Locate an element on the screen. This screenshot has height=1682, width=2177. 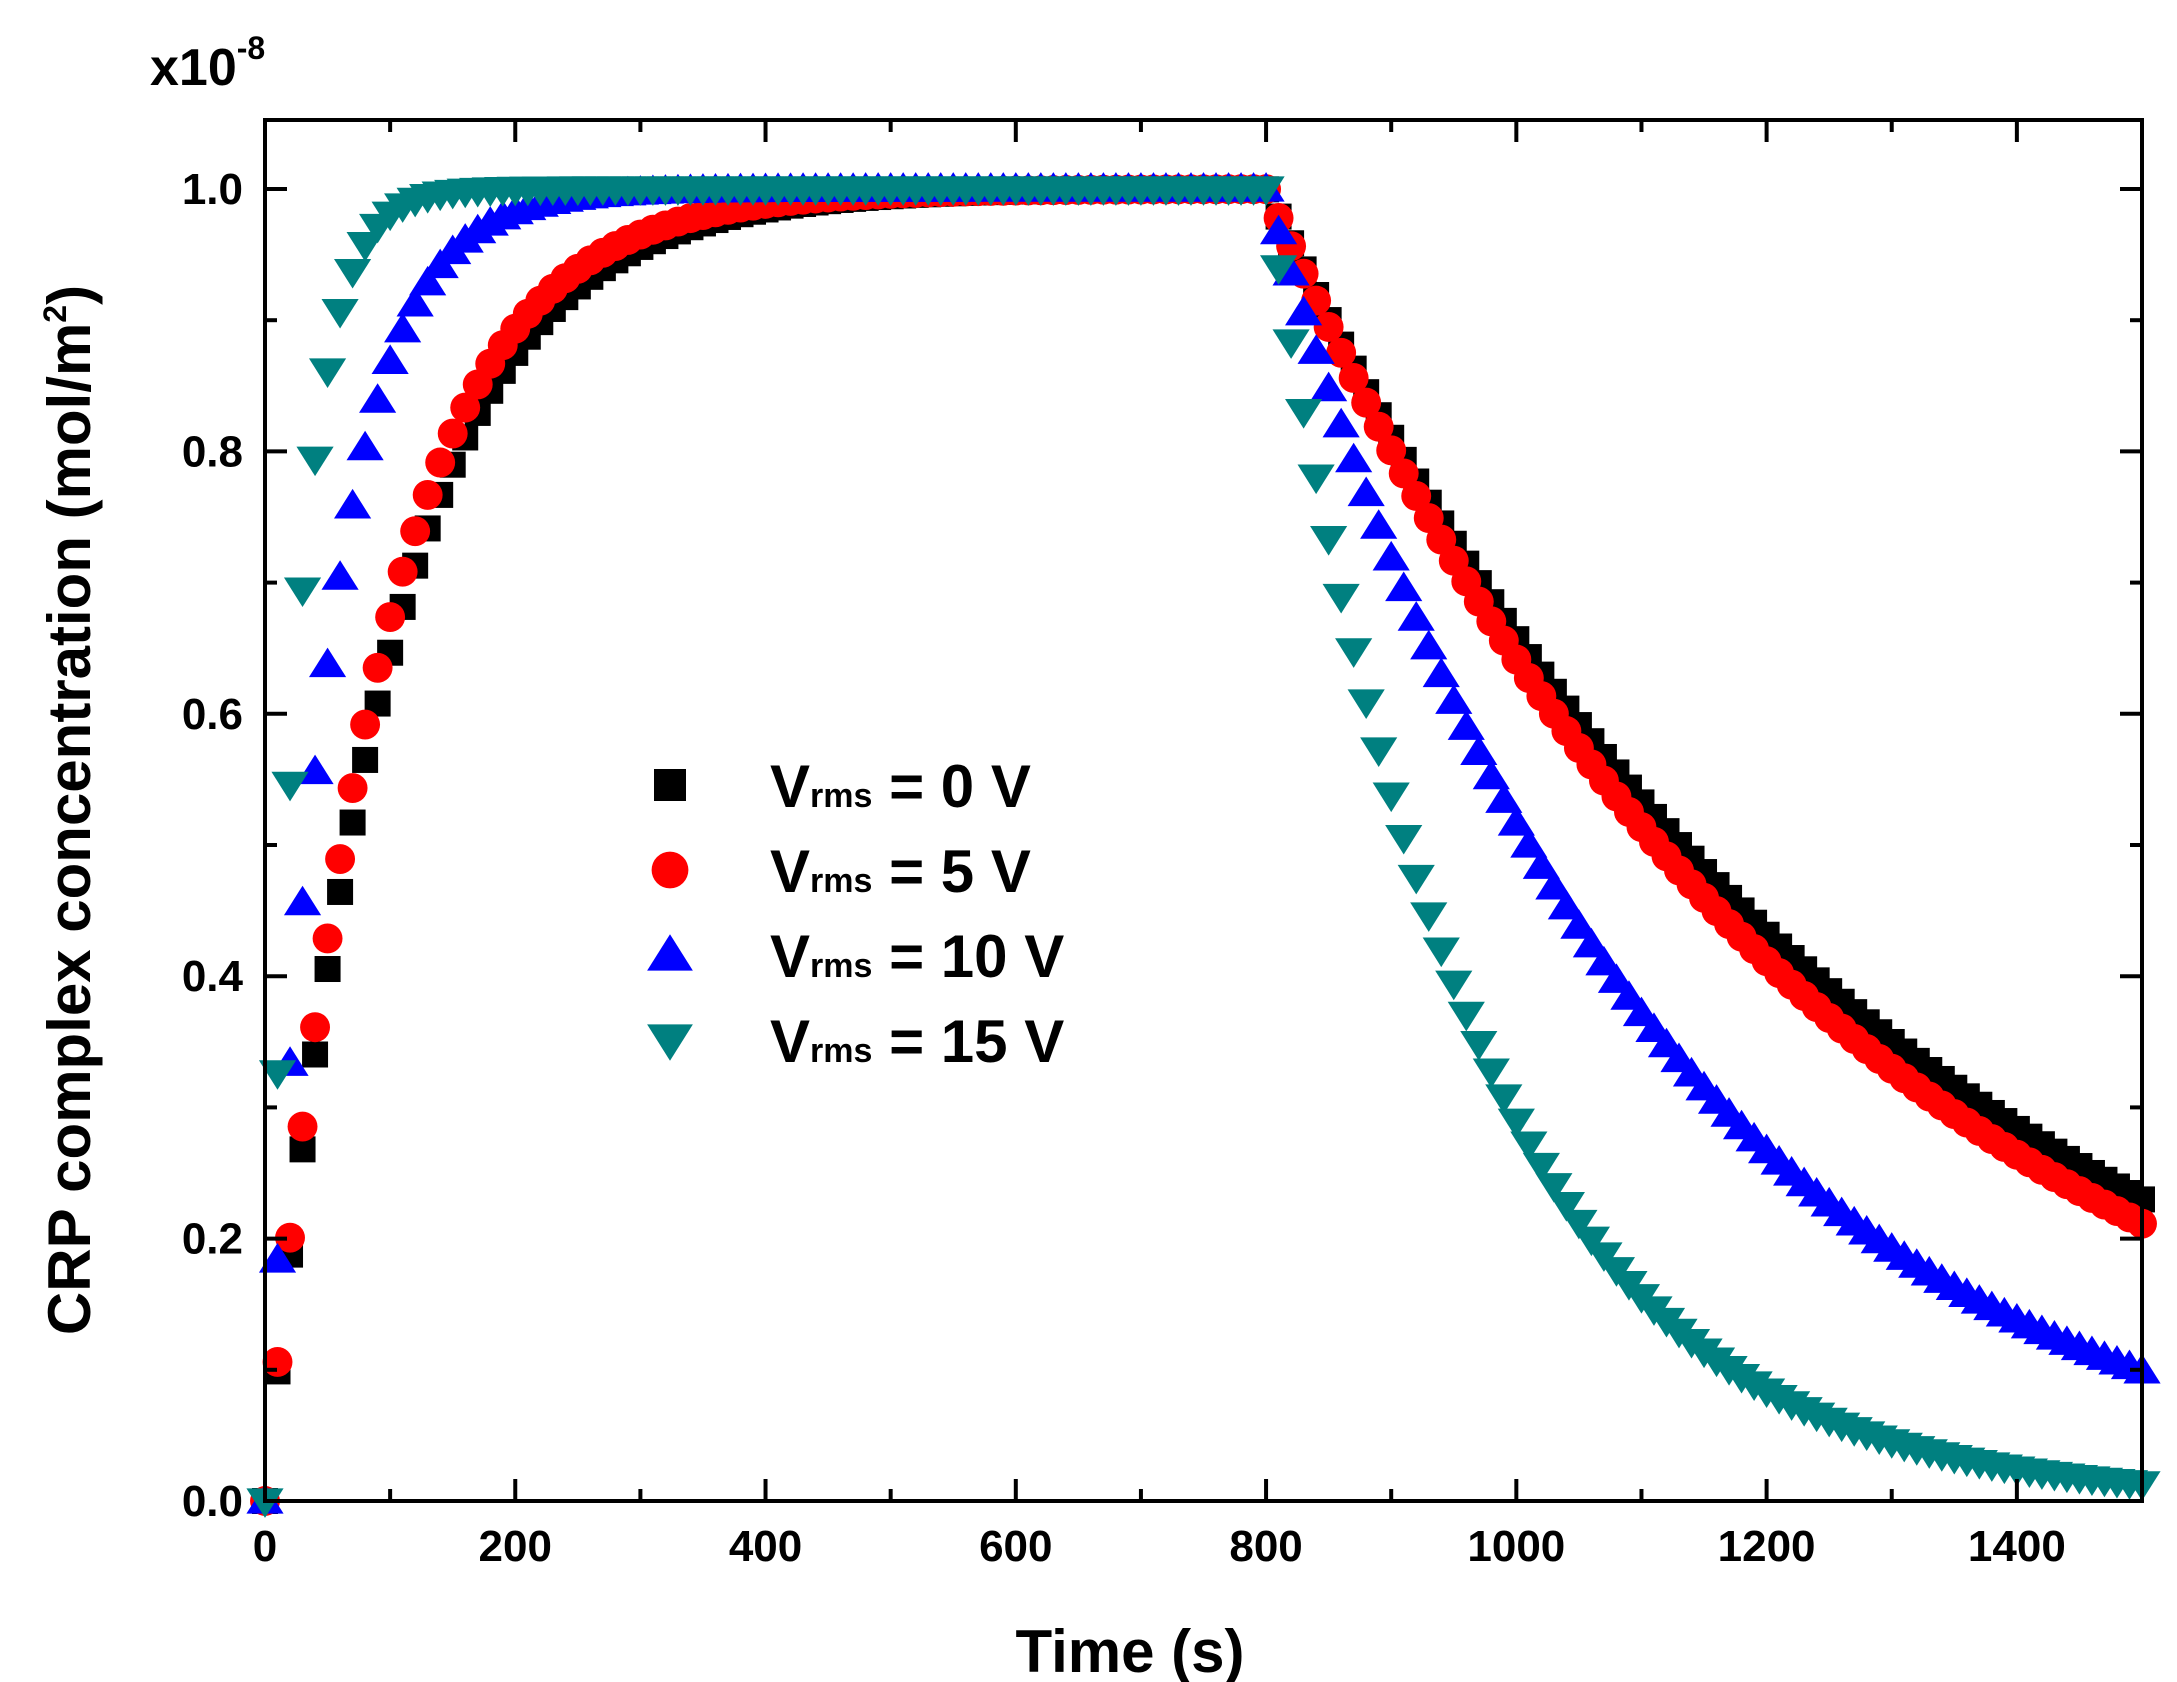
y-axis-title: CRP complex concentration (mol/m2) is located at coordinates (69, 810).